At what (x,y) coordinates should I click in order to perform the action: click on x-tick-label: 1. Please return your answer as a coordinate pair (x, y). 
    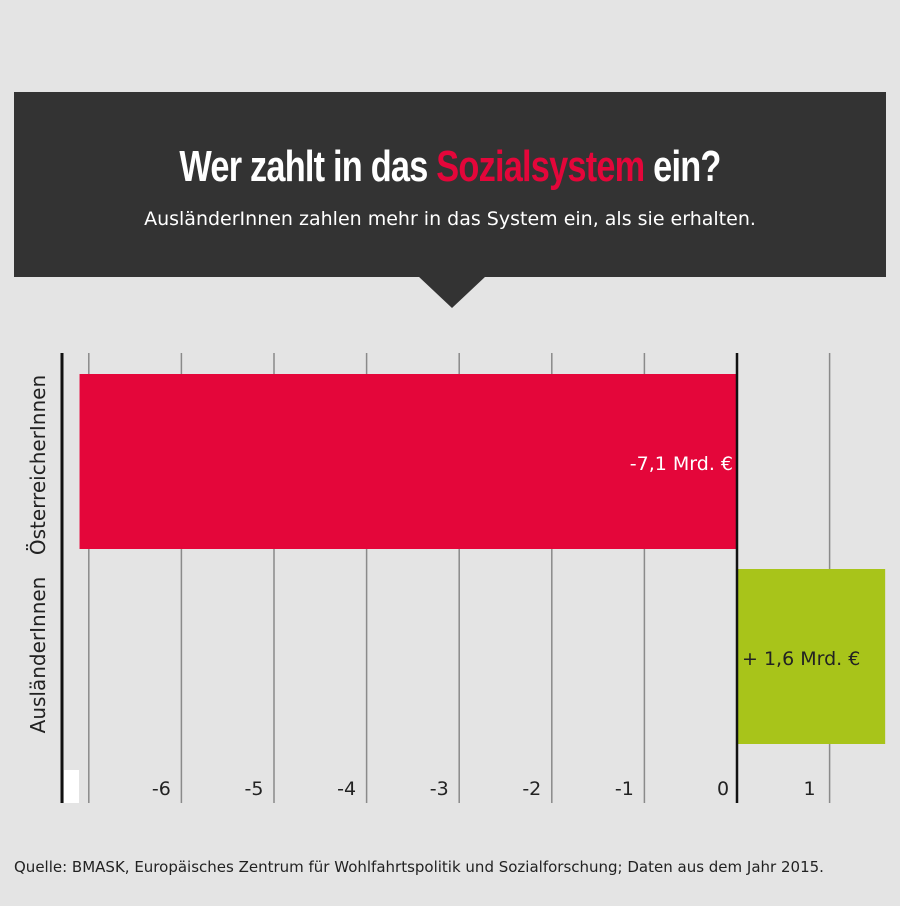
    Looking at the image, I should click on (810, 789).